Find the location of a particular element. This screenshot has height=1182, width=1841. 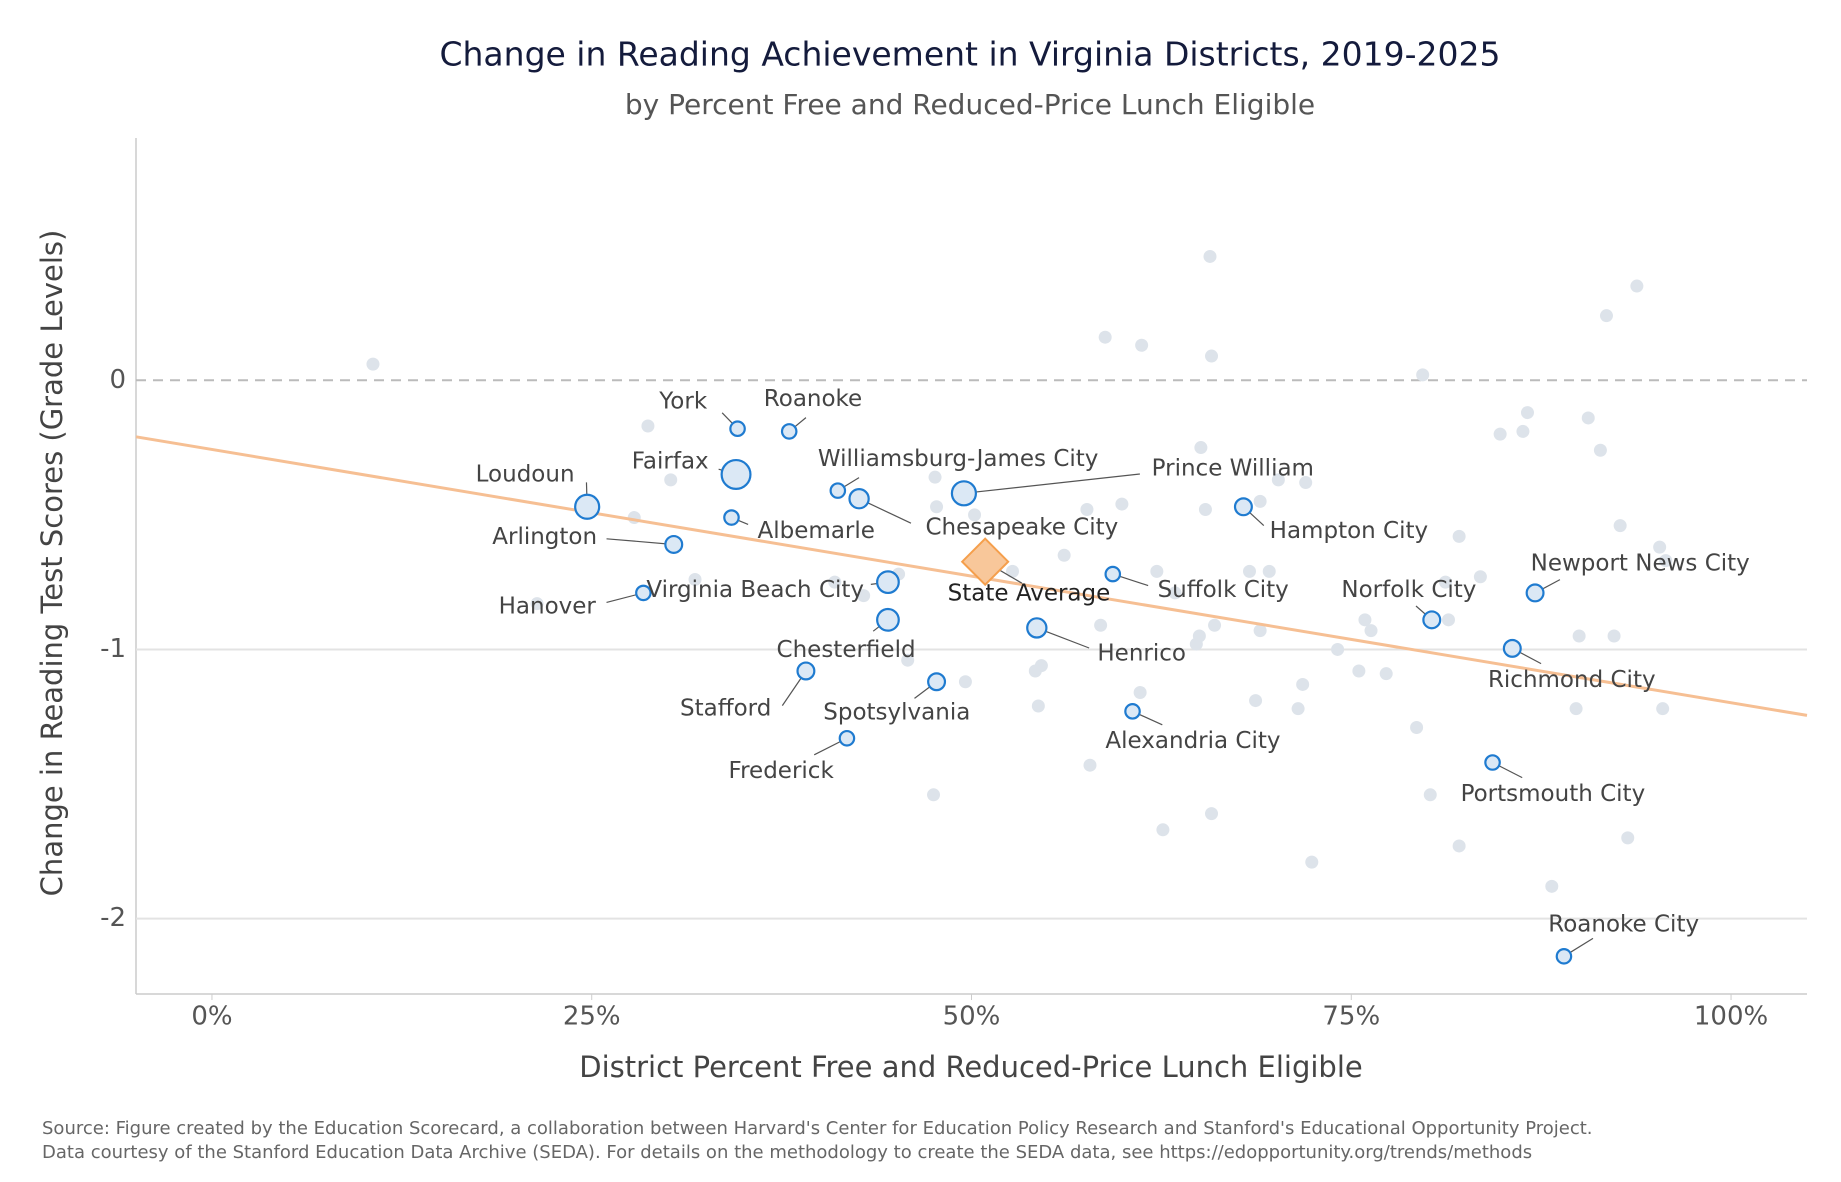

leader-line is located at coordinates (640, 542).